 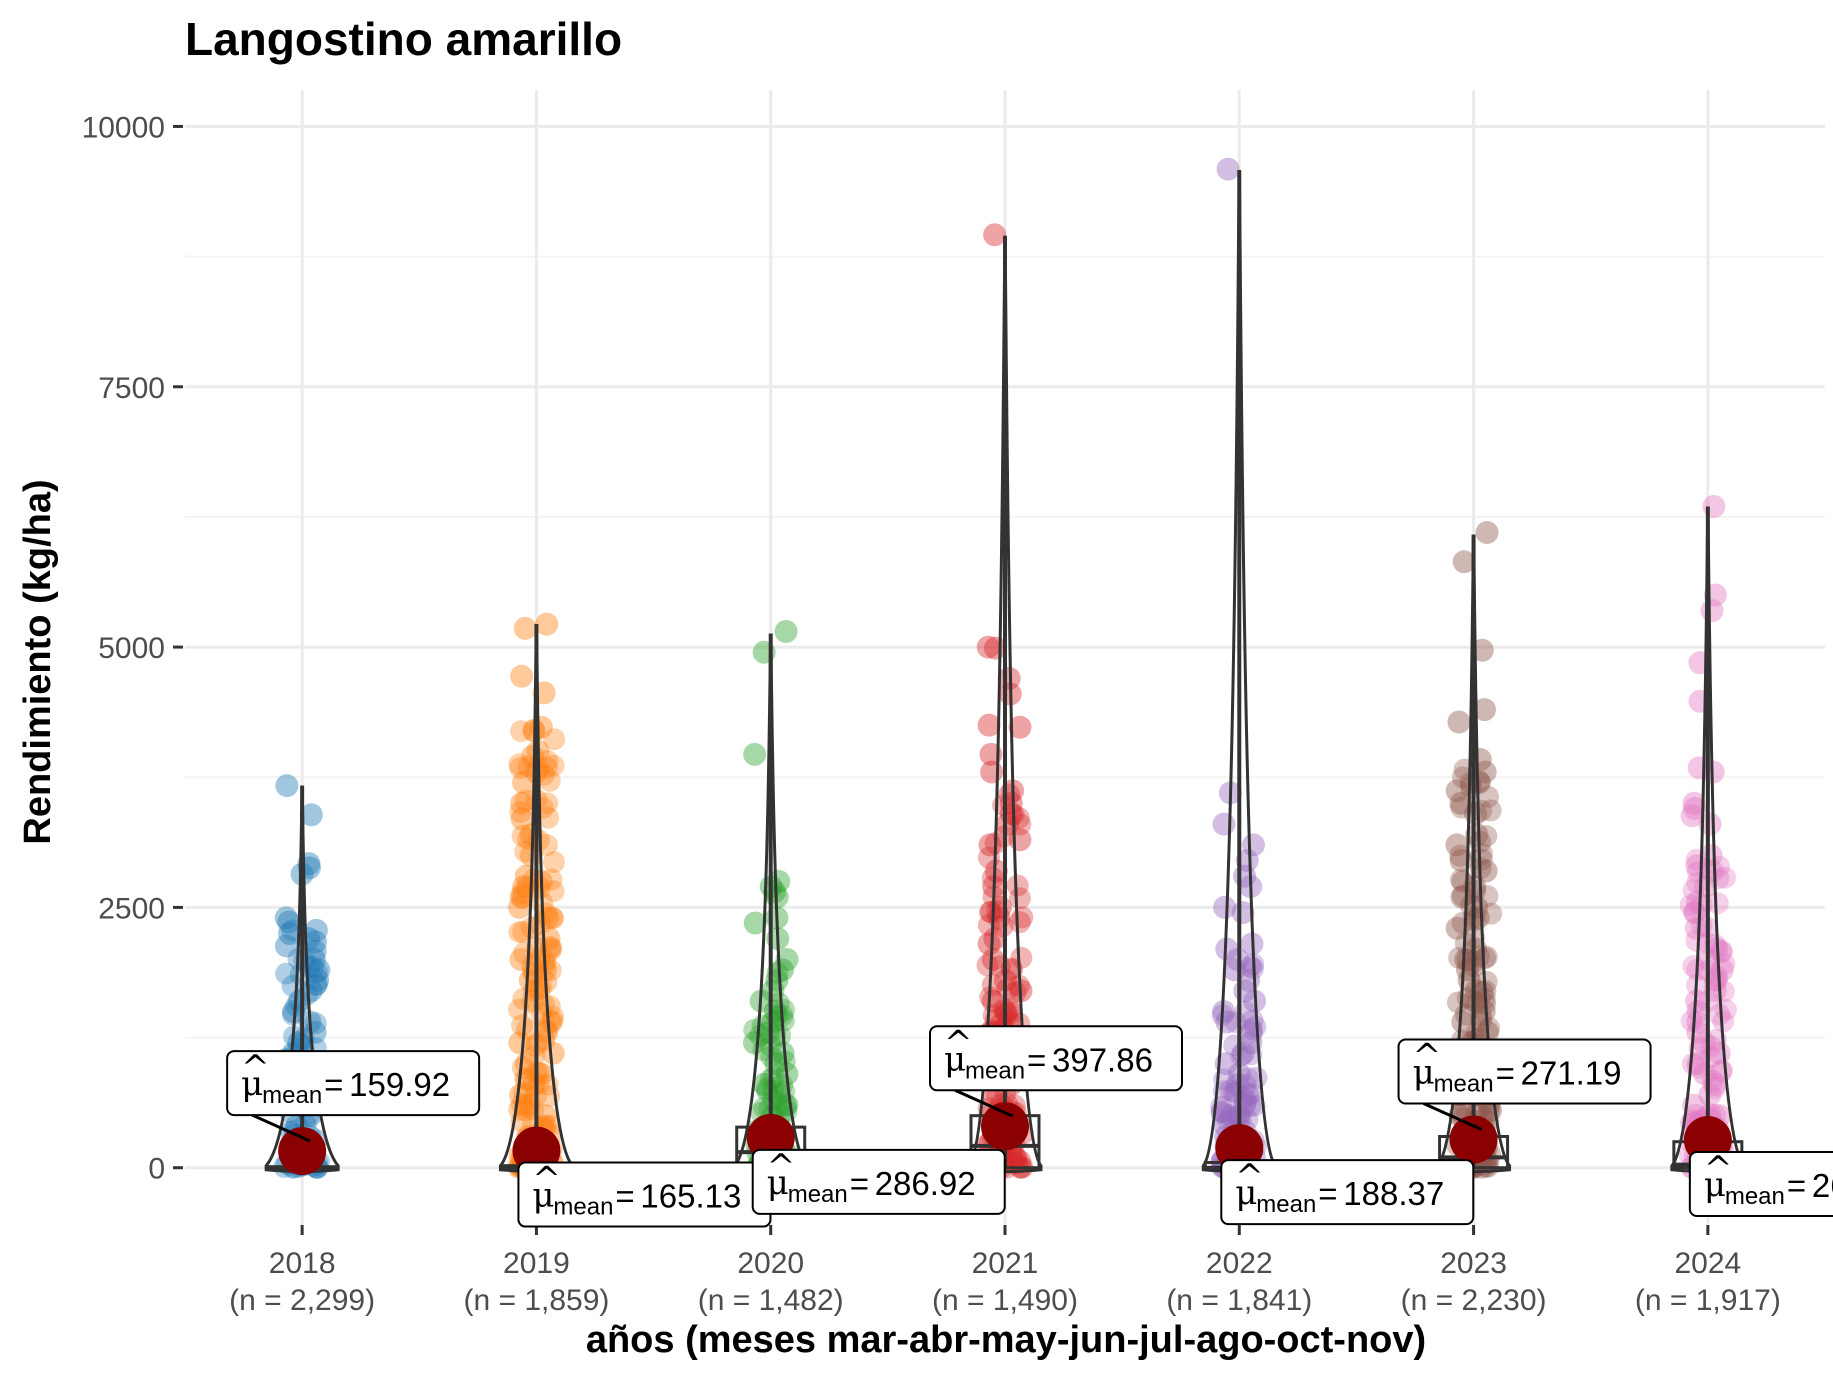 What do you see at coordinates (131, 908) in the screenshot?
I see `y-tick-label: 2500` at bounding box center [131, 908].